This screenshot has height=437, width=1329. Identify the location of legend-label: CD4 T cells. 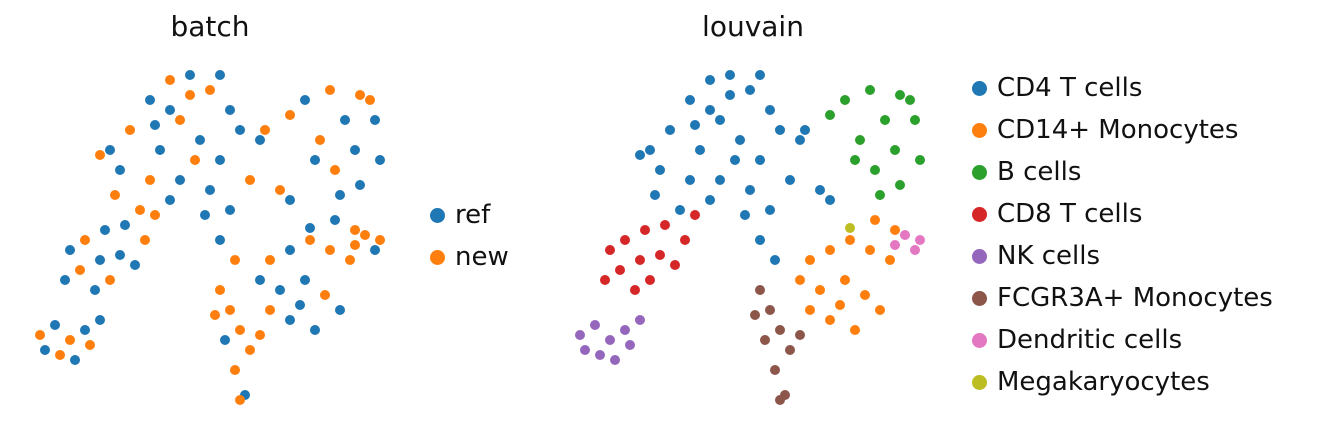
(1070, 88).